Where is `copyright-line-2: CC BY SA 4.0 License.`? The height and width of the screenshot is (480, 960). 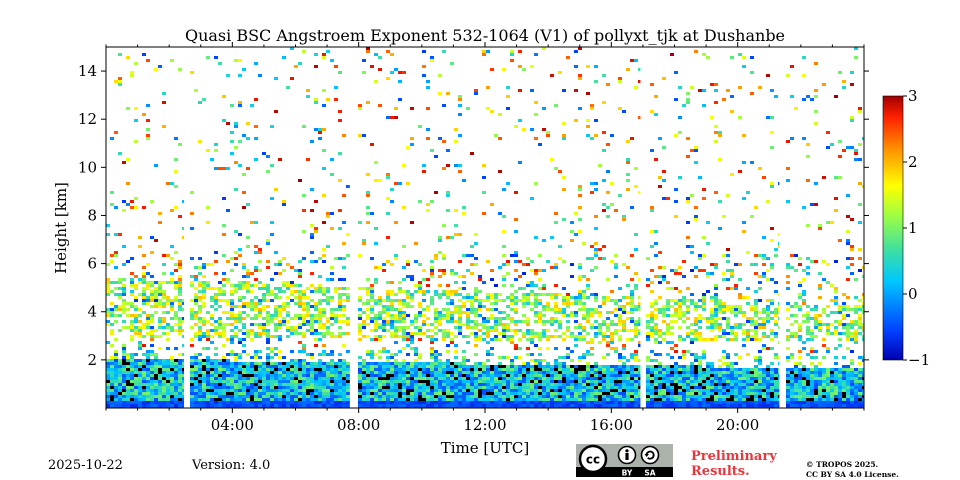 copyright-line-2: CC BY SA 4.0 License. is located at coordinates (852, 474).